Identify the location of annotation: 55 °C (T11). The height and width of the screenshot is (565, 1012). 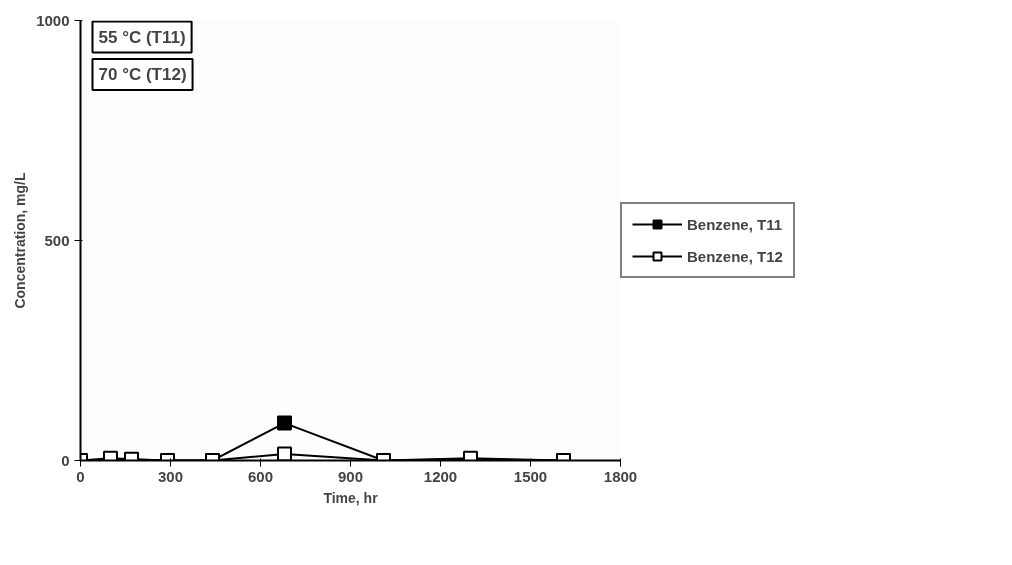
(142, 37).